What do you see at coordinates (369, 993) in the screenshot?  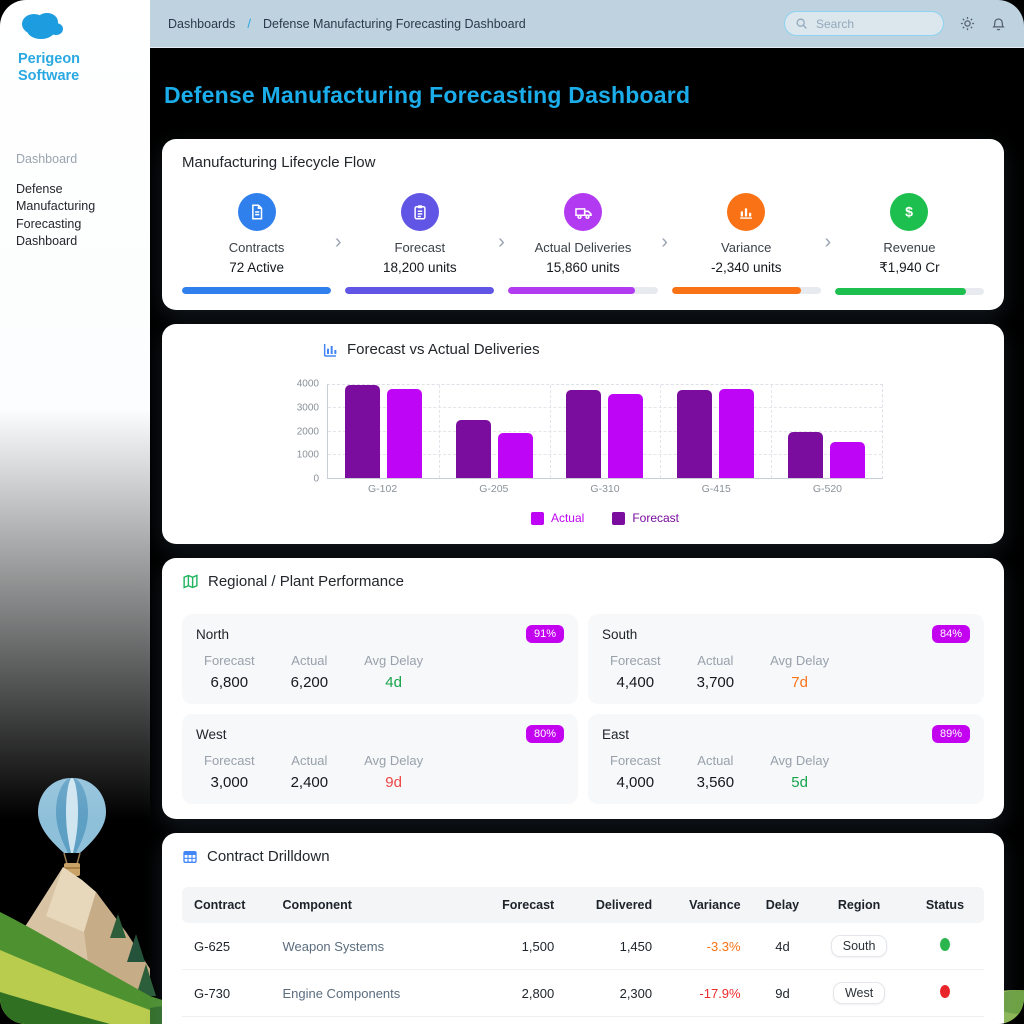 I see `cell-component: Engine Components` at bounding box center [369, 993].